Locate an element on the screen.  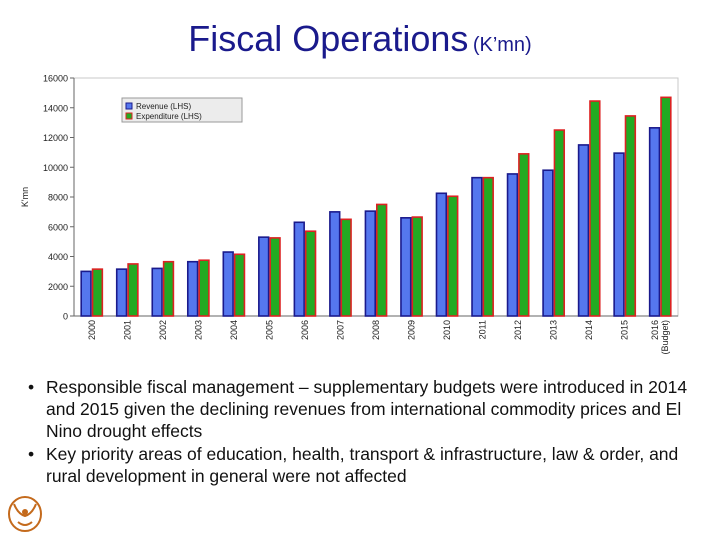
y-tick-label: 6000 is located at coordinates (58, 227).